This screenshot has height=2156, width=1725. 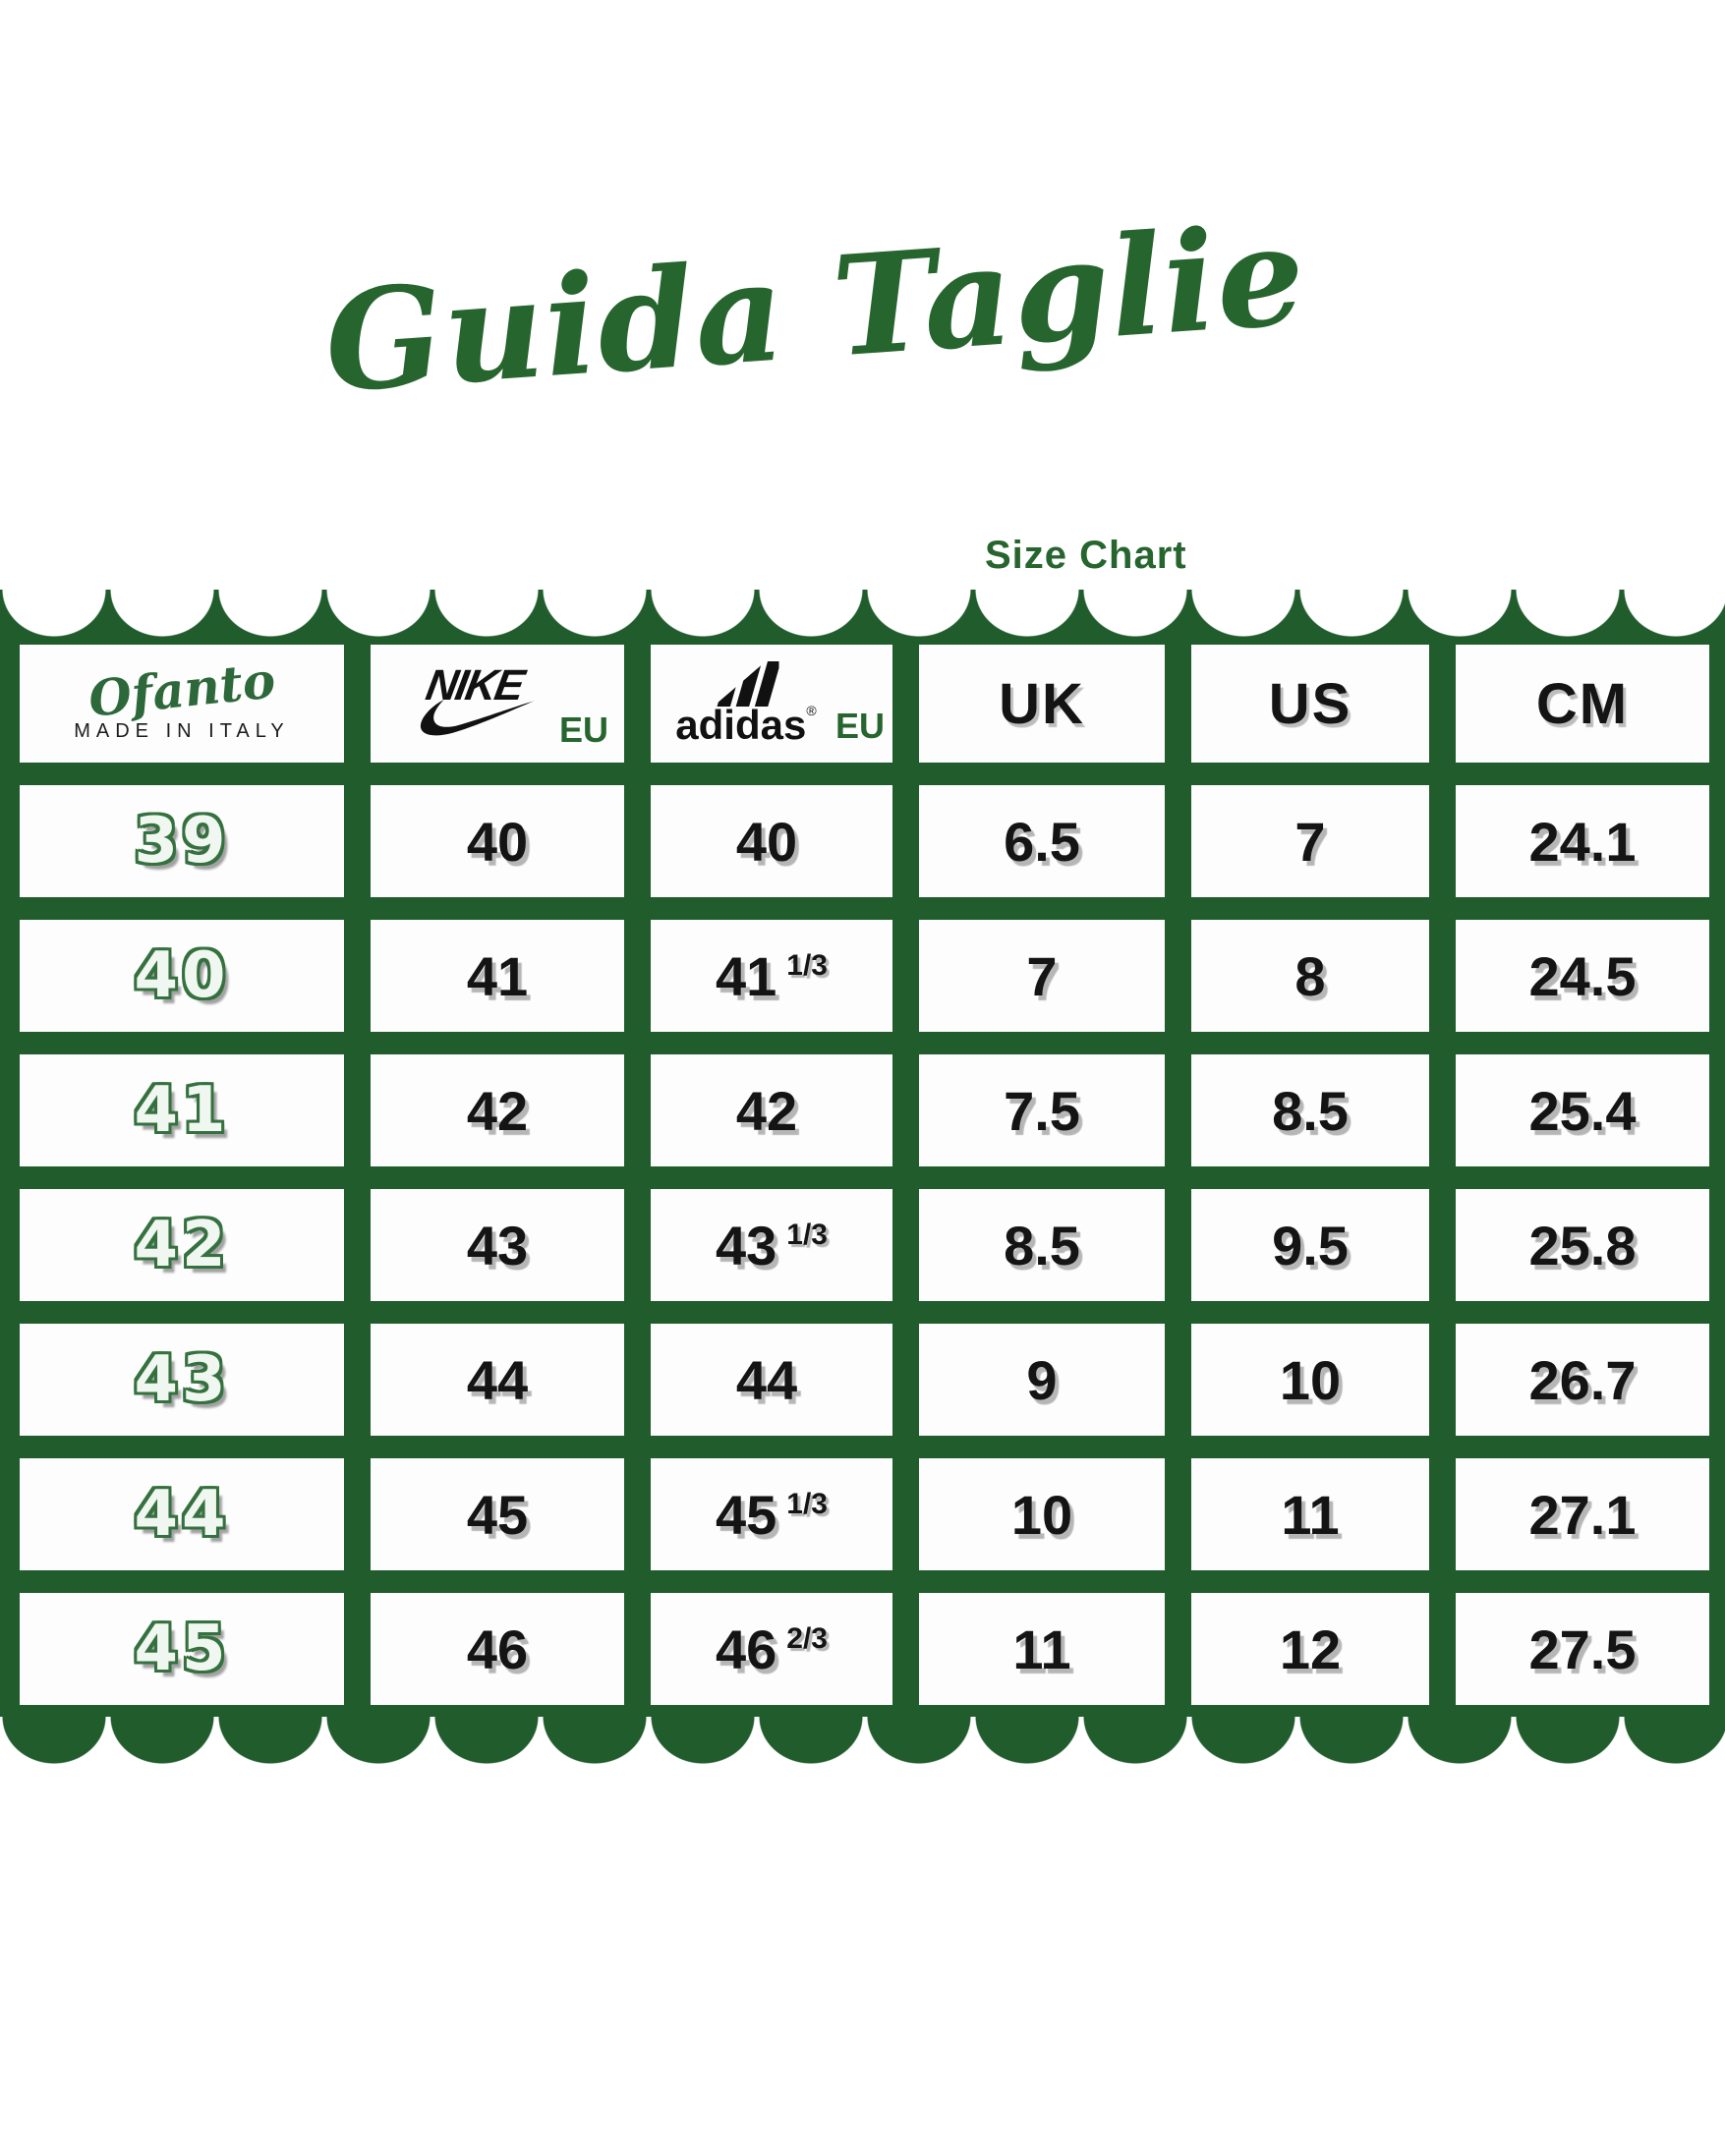 I want to click on table-row-1-uk-cell: 6.5, so click(x=1042, y=841).